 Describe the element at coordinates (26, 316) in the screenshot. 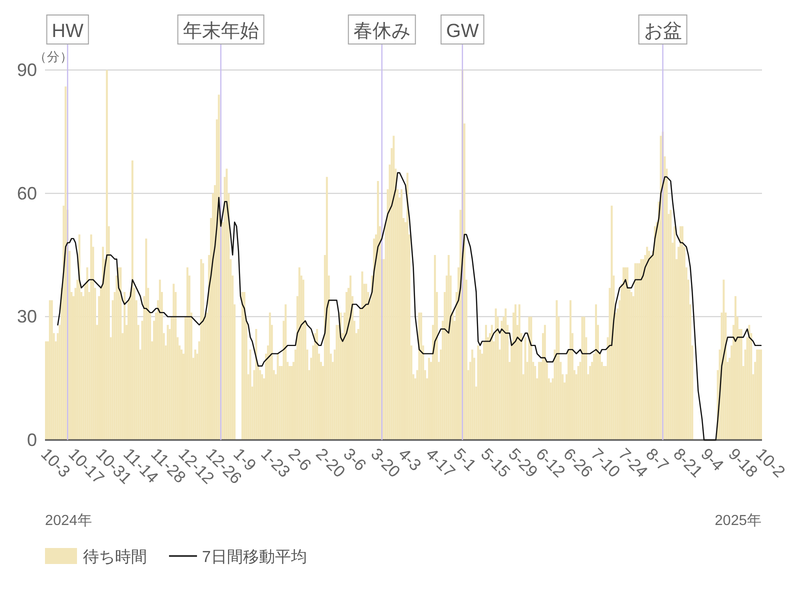

I see `y-tick-label: 30` at that location.